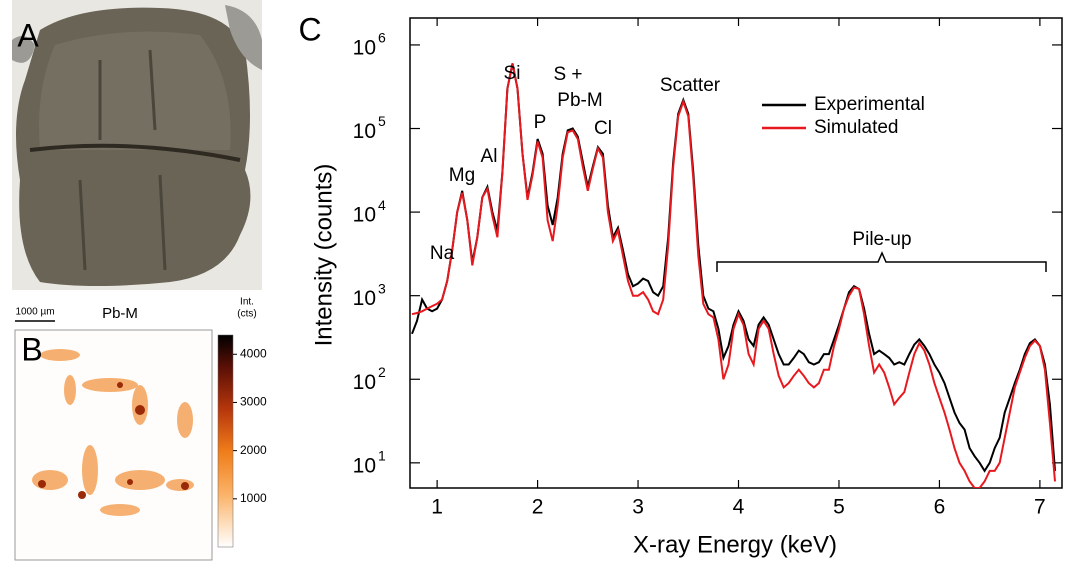 The height and width of the screenshot is (564, 1070). What do you see at coordinates (567, 74) in the screenshot?
I see `annotation: S +` at bounding box center [567, 74].